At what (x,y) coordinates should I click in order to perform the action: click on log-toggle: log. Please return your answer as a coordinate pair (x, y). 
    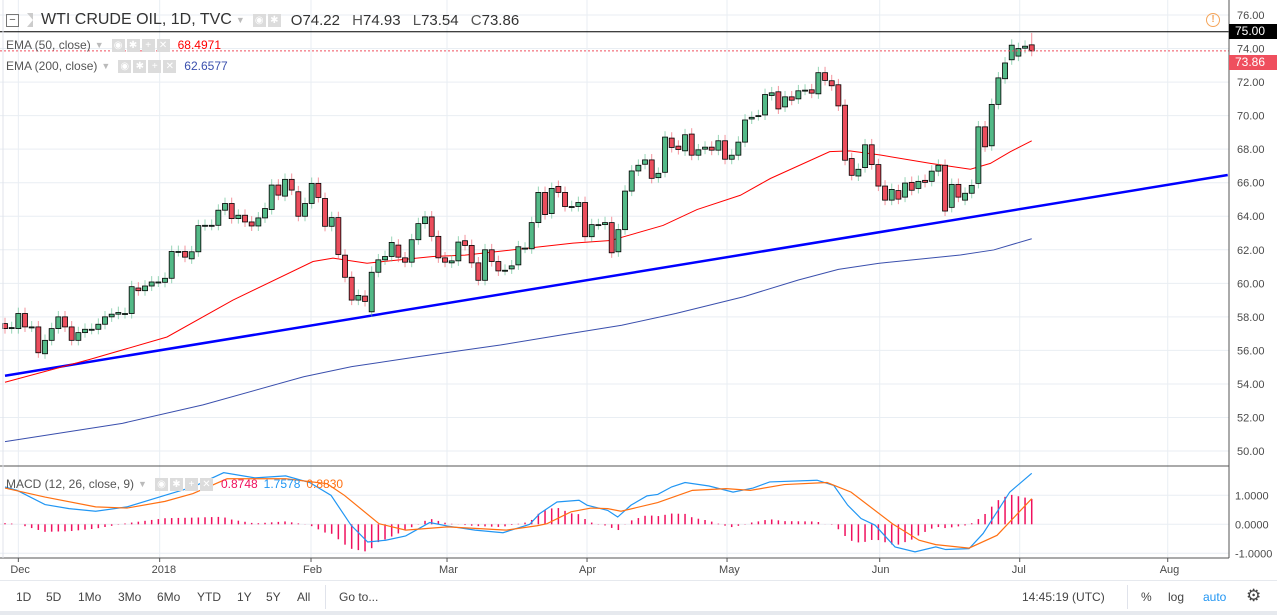
    Looking at the image, I should click on (1176, 597).